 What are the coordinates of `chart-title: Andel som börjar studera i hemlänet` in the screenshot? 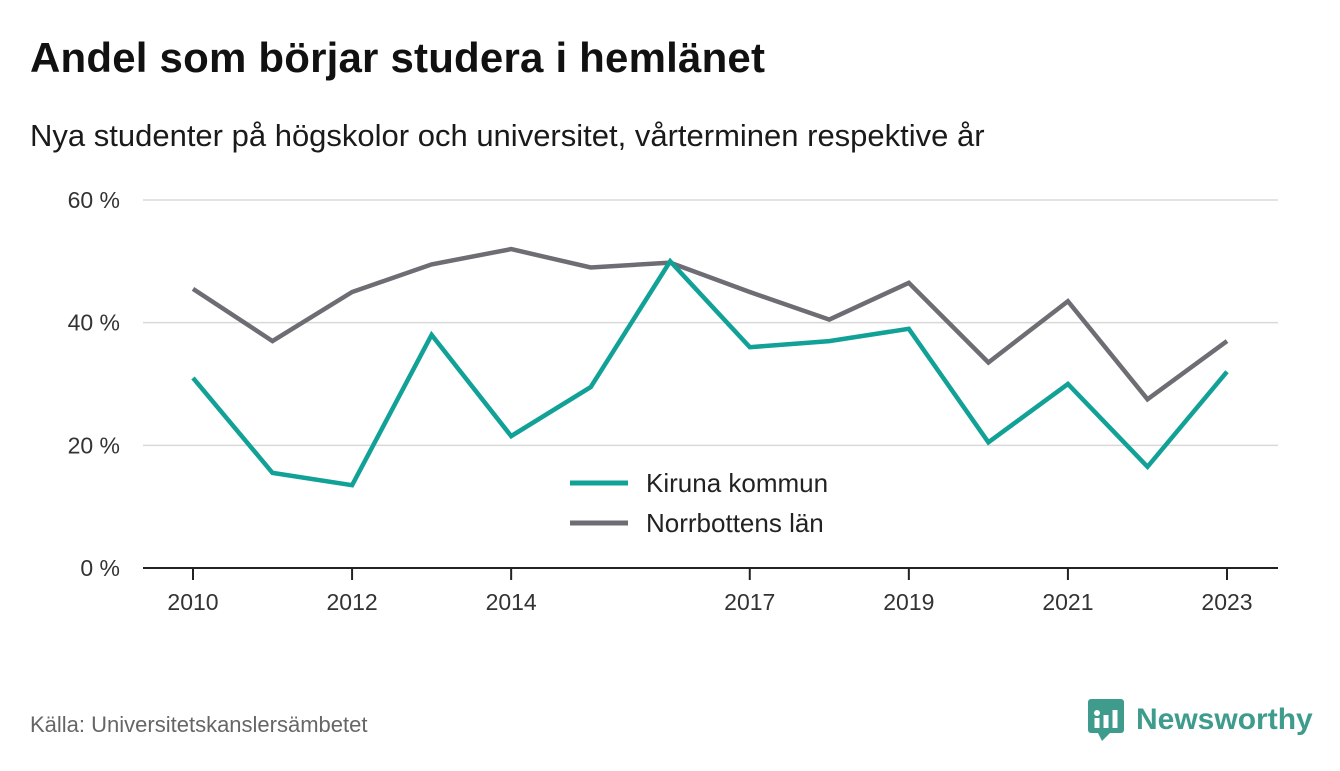 It's located at (398, 57).